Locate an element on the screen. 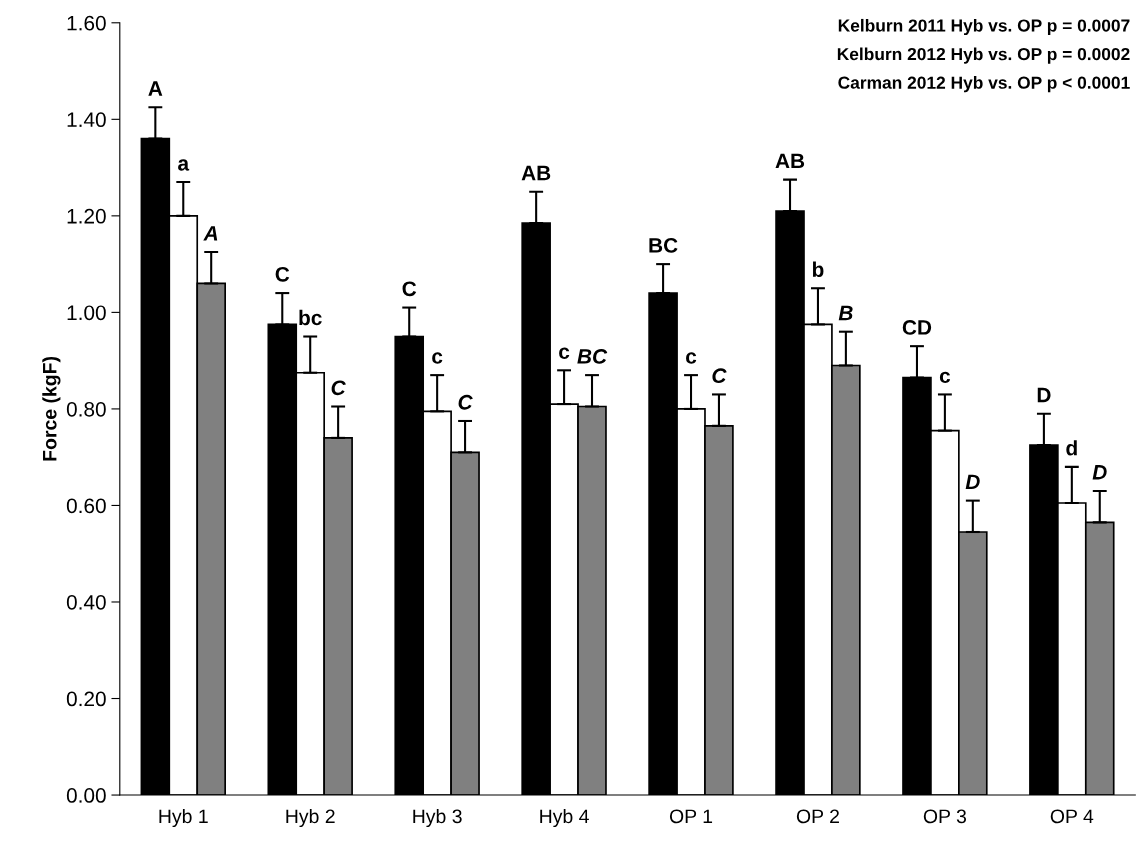 Image resolution: width=1141 pixels, height=844 pixels. x-tick-label: OP 4 is located at coordinates (1072, 816).